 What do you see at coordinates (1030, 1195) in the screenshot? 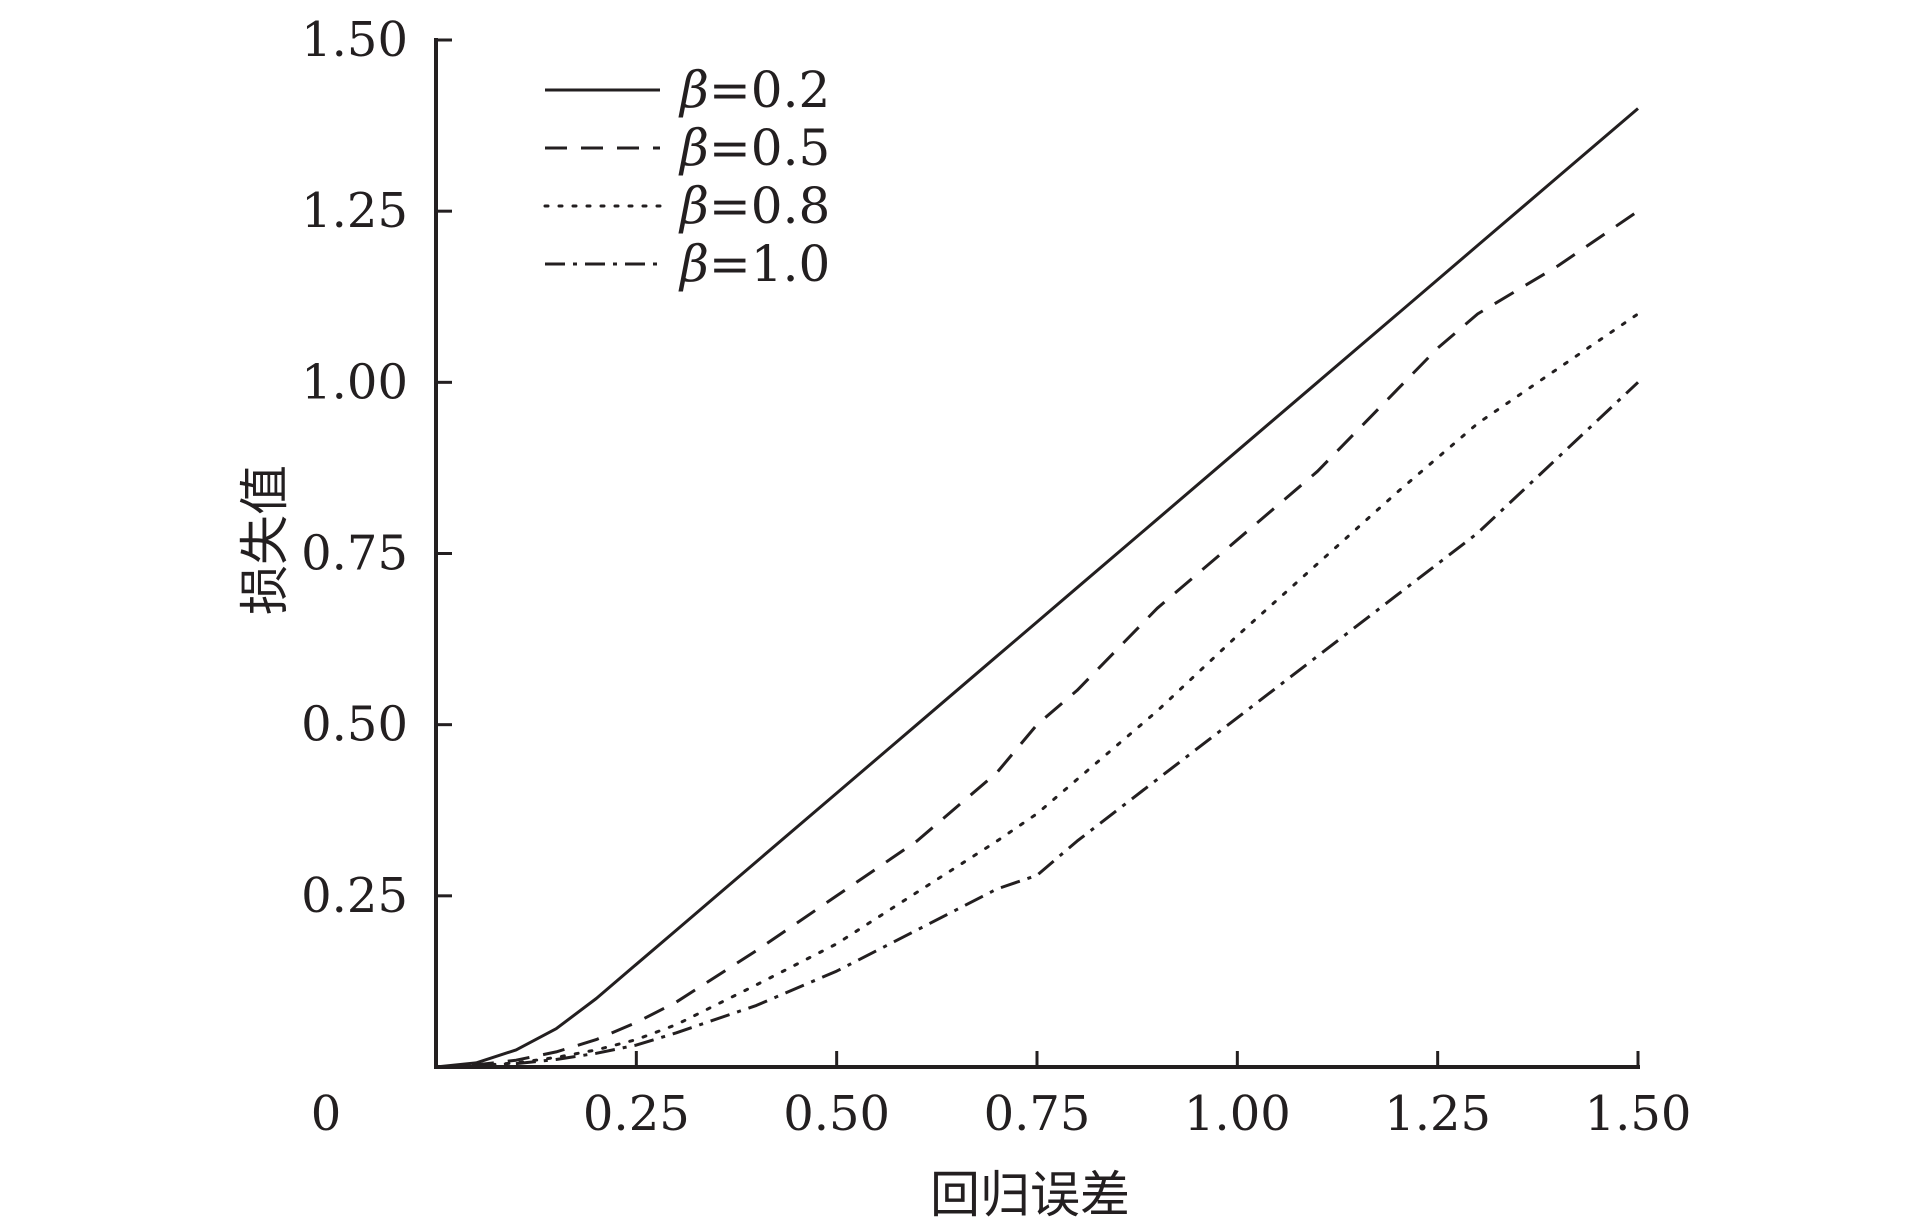
I see `x-axis-title: 回归误差` at bounding box center [1030, 1195].